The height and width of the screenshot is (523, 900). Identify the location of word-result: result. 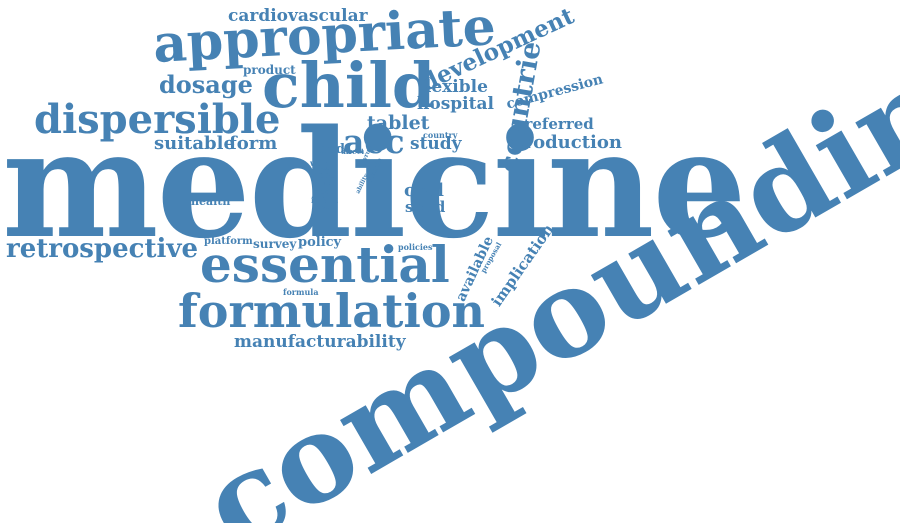
(324, 207).